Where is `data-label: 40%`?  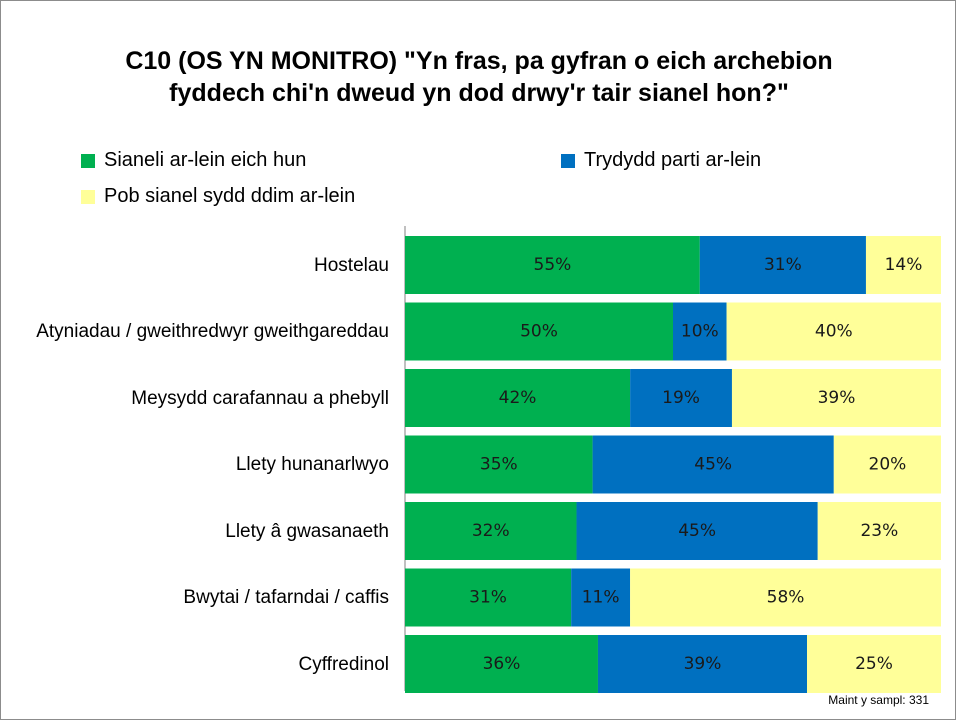 data-label: 40% is located at coordinates (834, 332).